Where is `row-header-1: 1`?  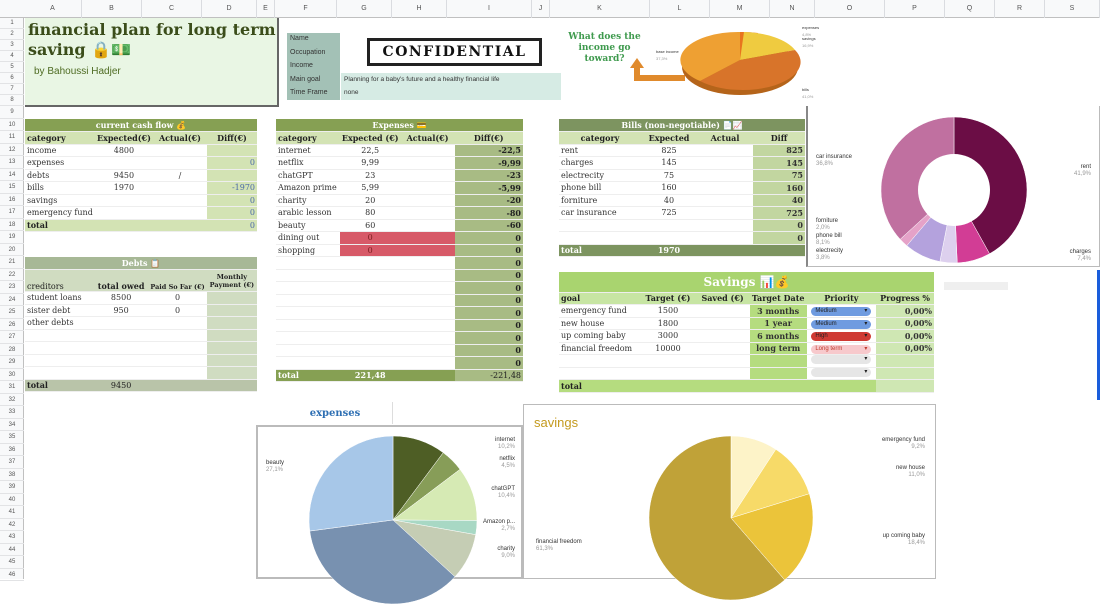 row-header-1: 1 is located at coordinates (12, 23).